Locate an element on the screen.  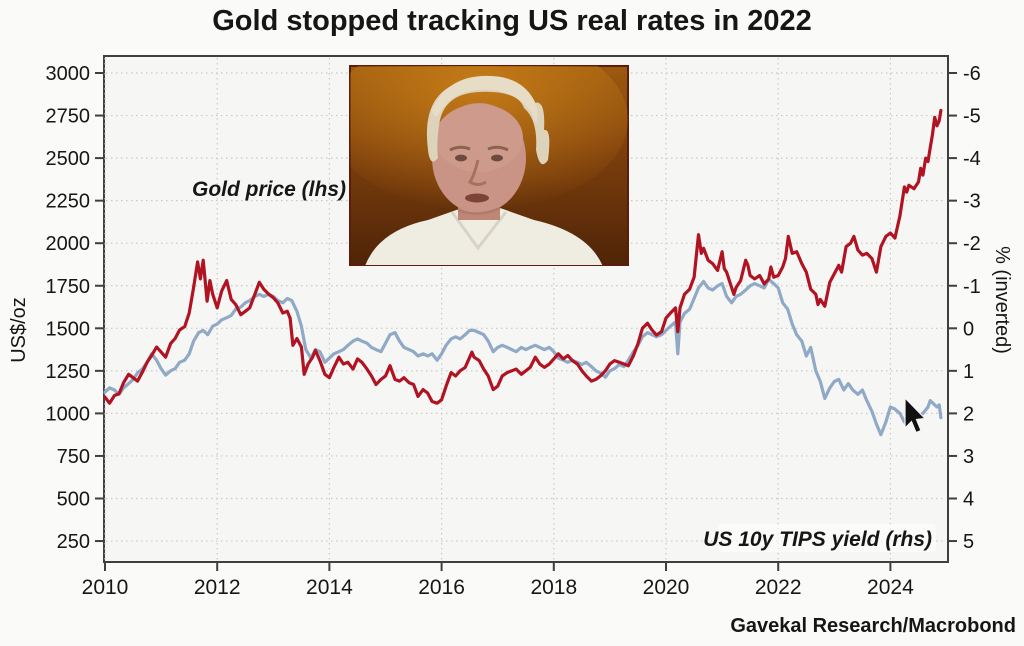
left-tick-label: 2250 is located at coordinates (68, 202).